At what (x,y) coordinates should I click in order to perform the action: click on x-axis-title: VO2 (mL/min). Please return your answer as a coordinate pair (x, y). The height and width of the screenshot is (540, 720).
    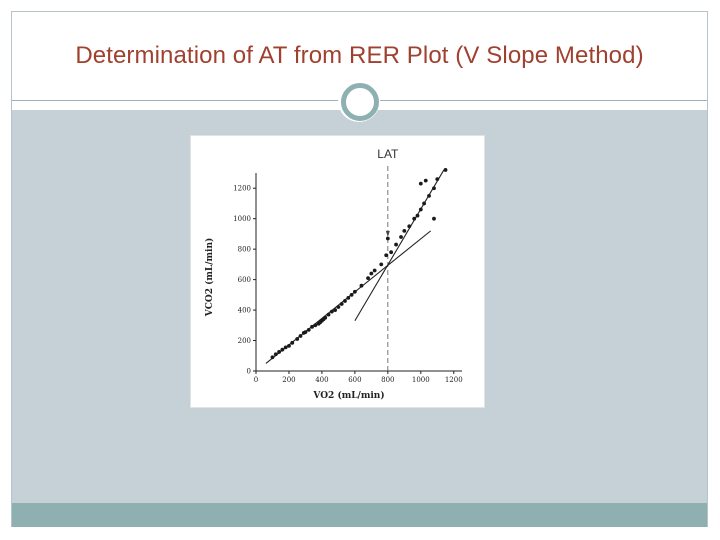
    Looking at the image, I should click on (348, 395).